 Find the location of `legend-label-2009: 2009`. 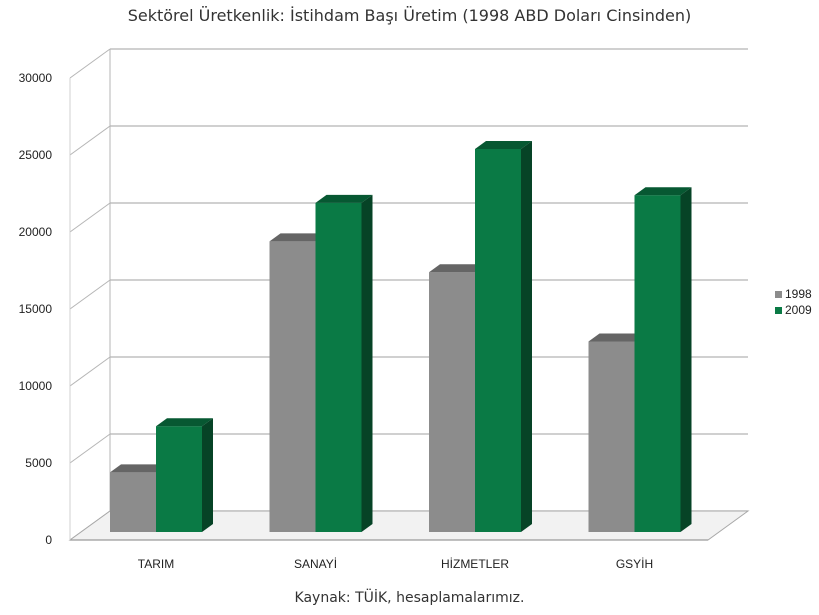

legend-label-2009: 2009 is located at coordinates (798, 310).